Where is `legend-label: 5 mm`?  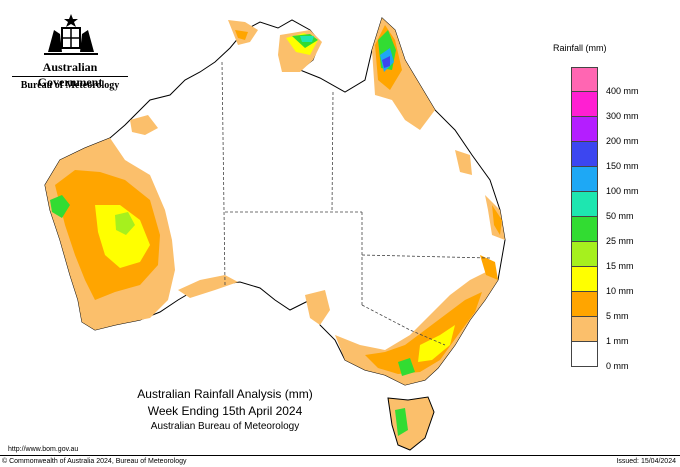 legend-label: 5 mm is located at coordinates (617, 316).